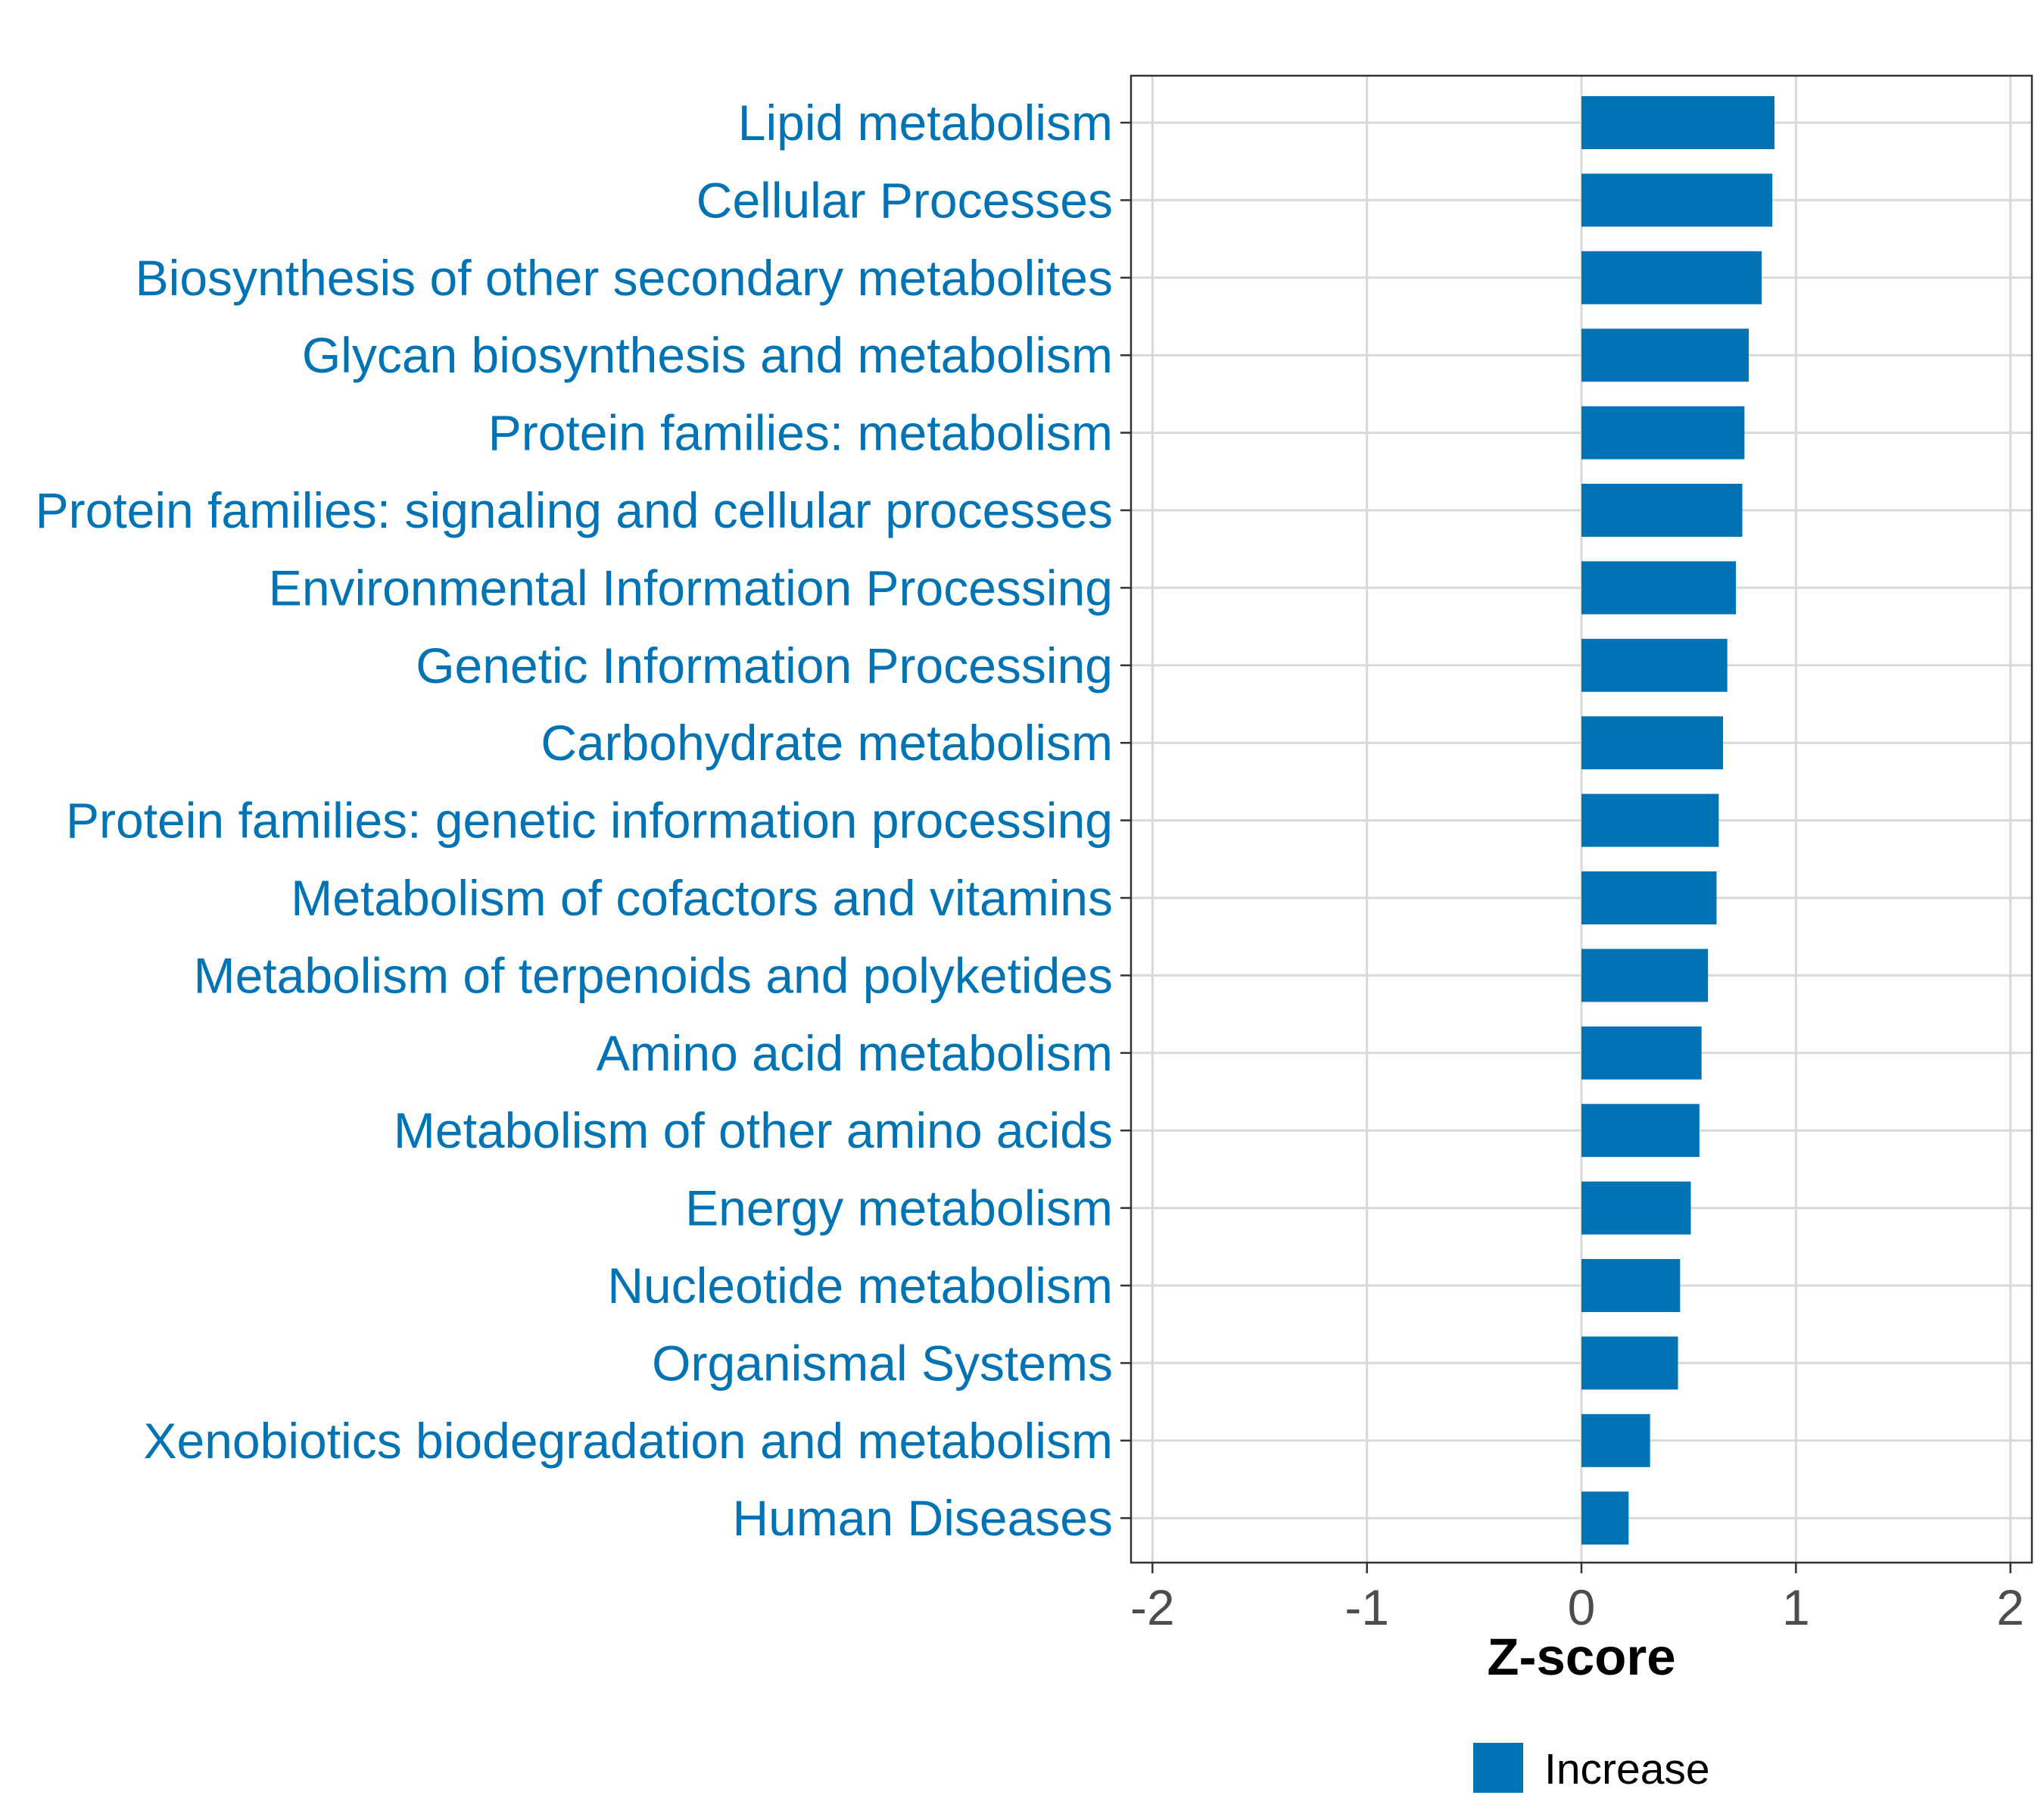 Image resolution: width=2044 pixels, height=1817 pixels. I want to click on x-axis-ticks: -2 -1 0 1 2, so click(1577, 1599).